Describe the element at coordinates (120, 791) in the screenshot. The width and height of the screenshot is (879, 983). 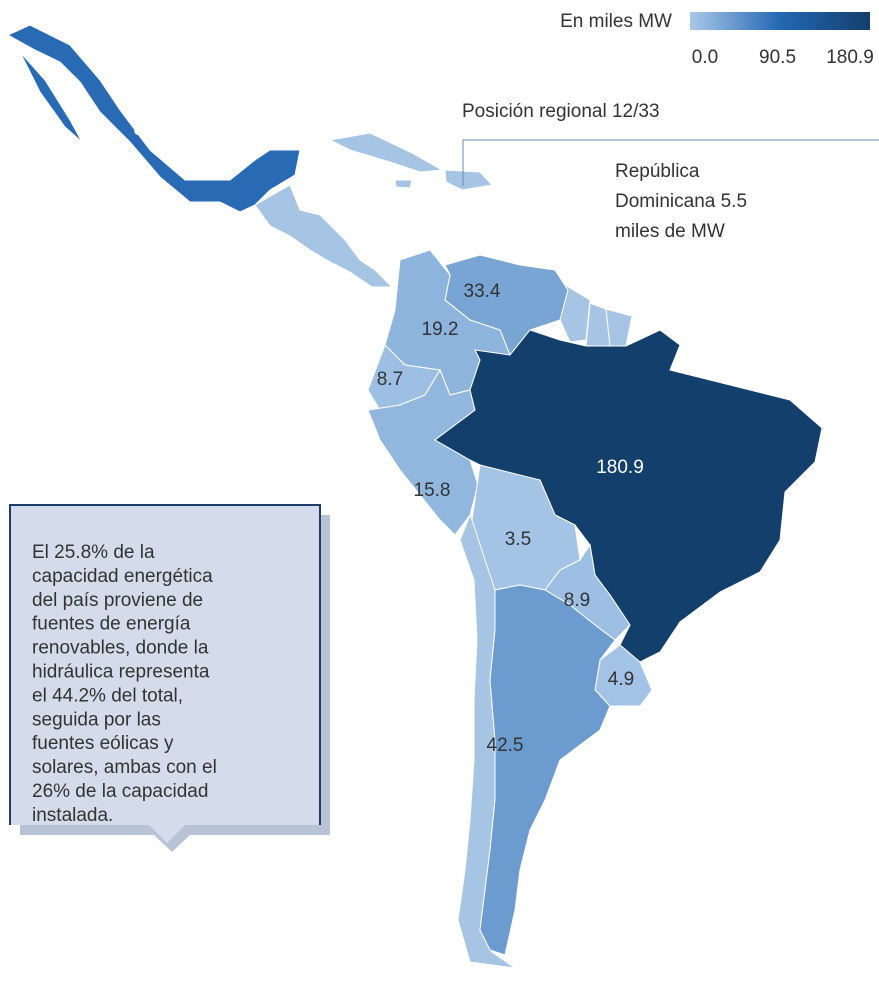
I see `callout-line: 26% de la capacidad` at that location.